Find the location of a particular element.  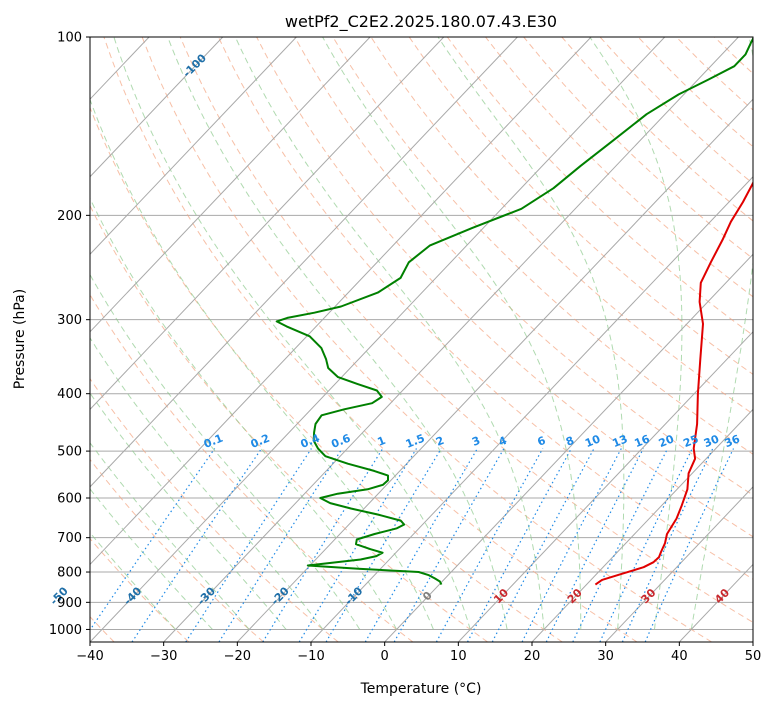

x-tick-label: 50 is located at coordinates (753, 656).